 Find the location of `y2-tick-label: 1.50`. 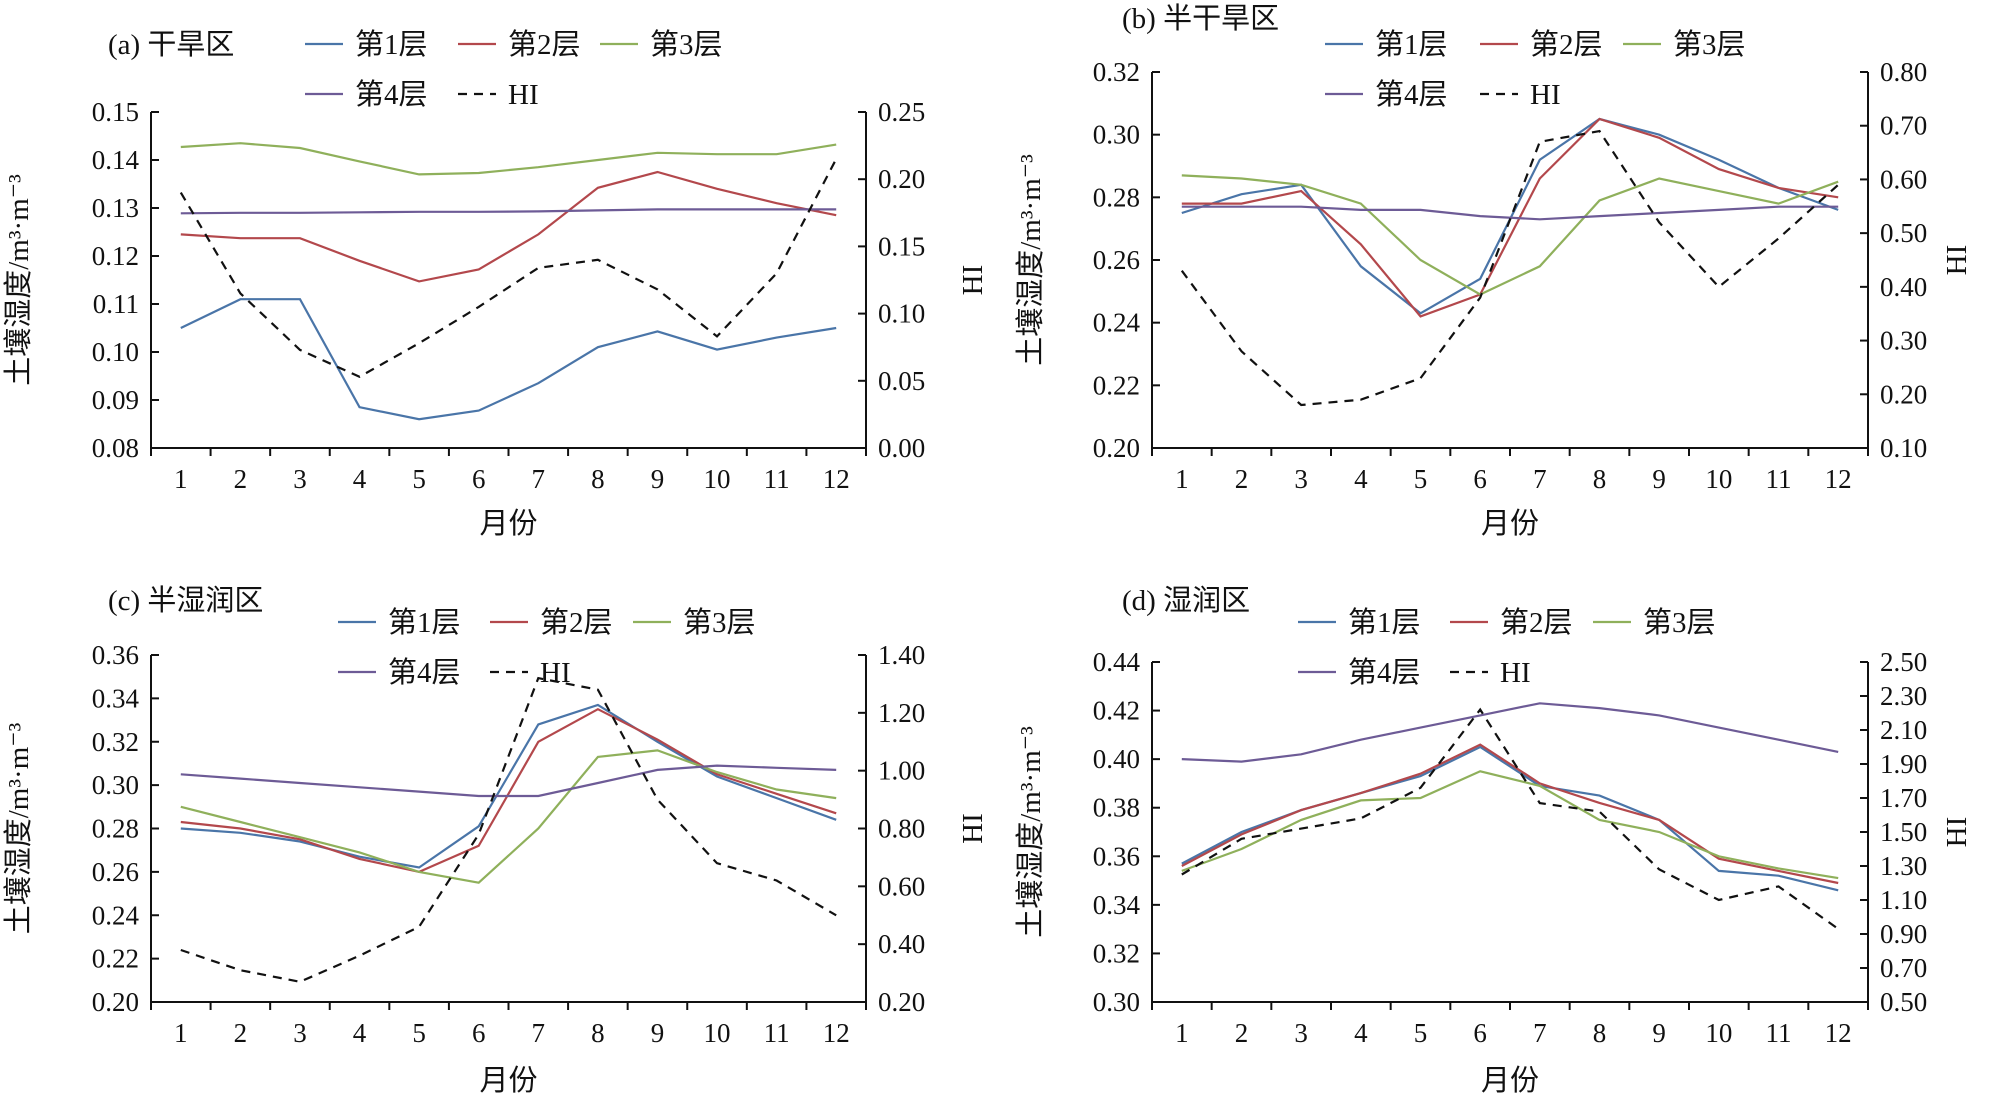

y2-tick-label: 1.50 is located at coordinates (1903, 832).